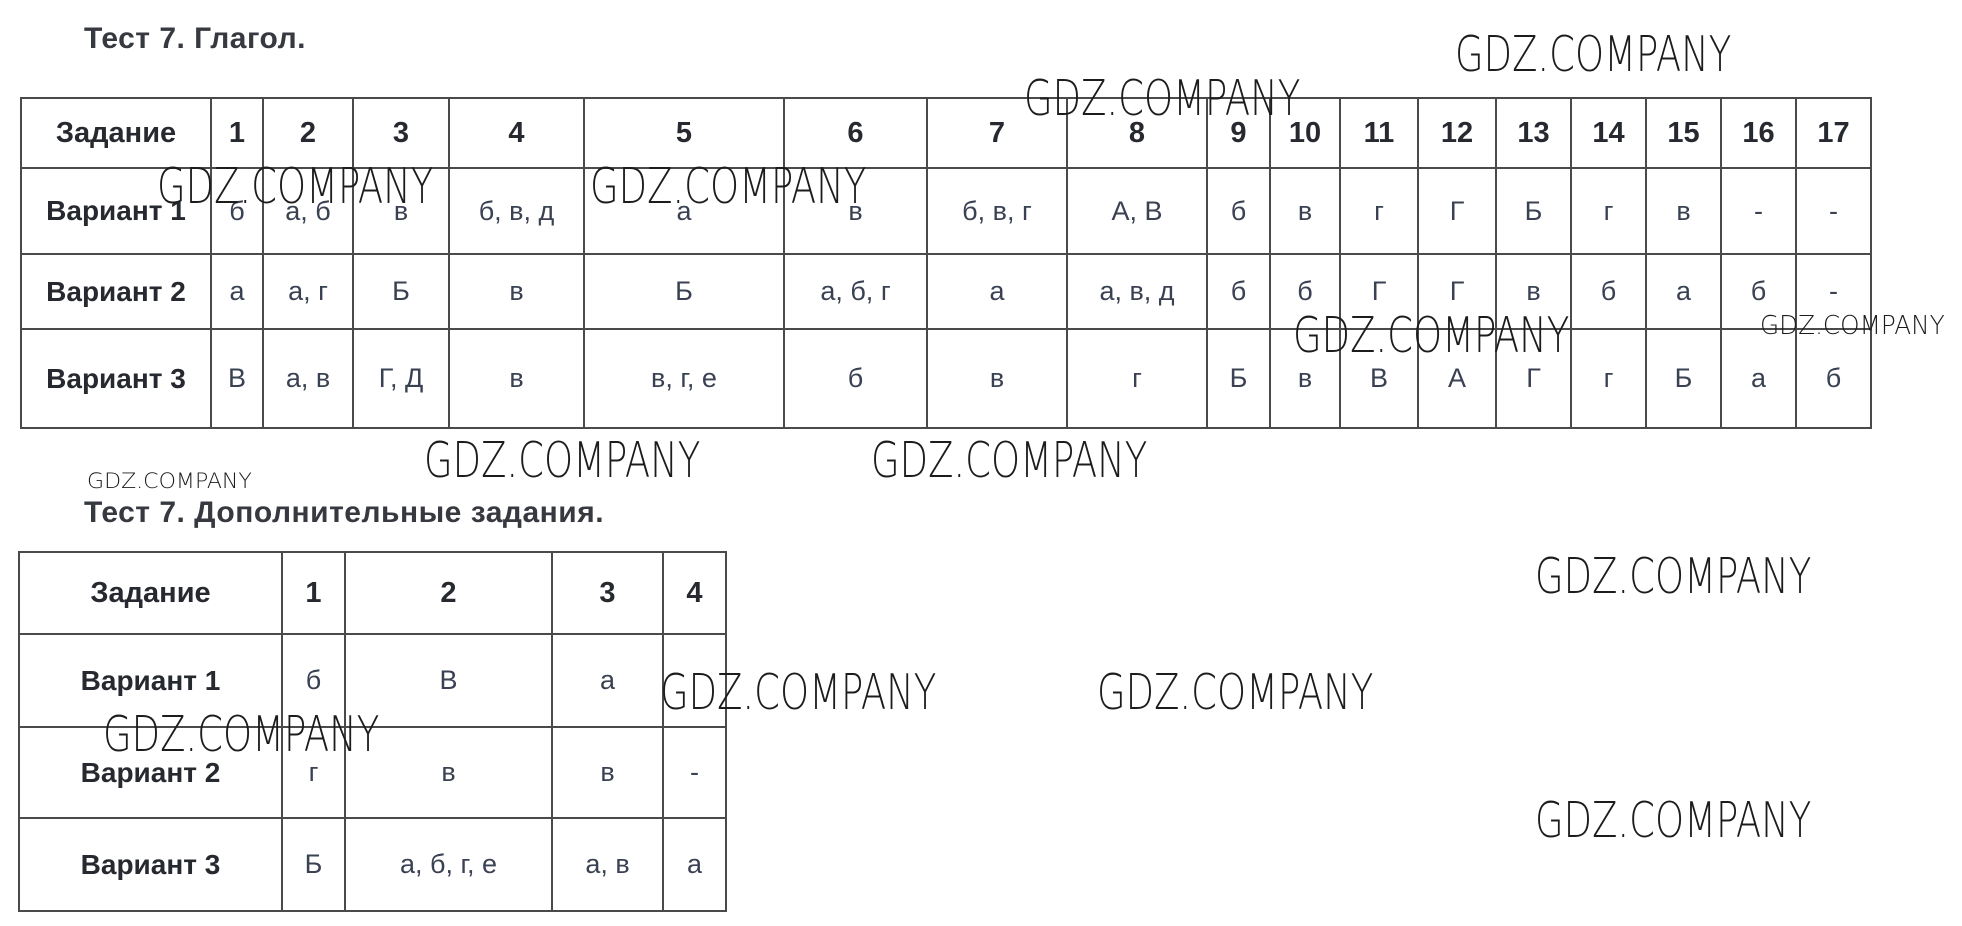 This screenshot has width=1962, height=926. What do you see at coordinates (195, 38) in the screenshot?
I see `test-title: Тест 7. Глагол.` at bounding box center [195, 38].